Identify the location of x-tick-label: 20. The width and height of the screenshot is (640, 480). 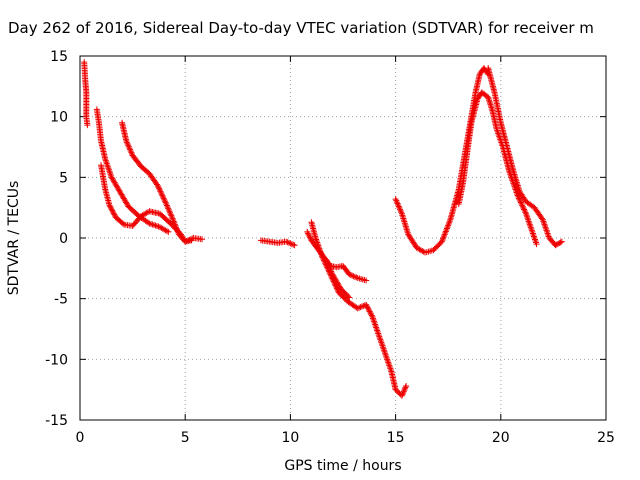
(501, 438).